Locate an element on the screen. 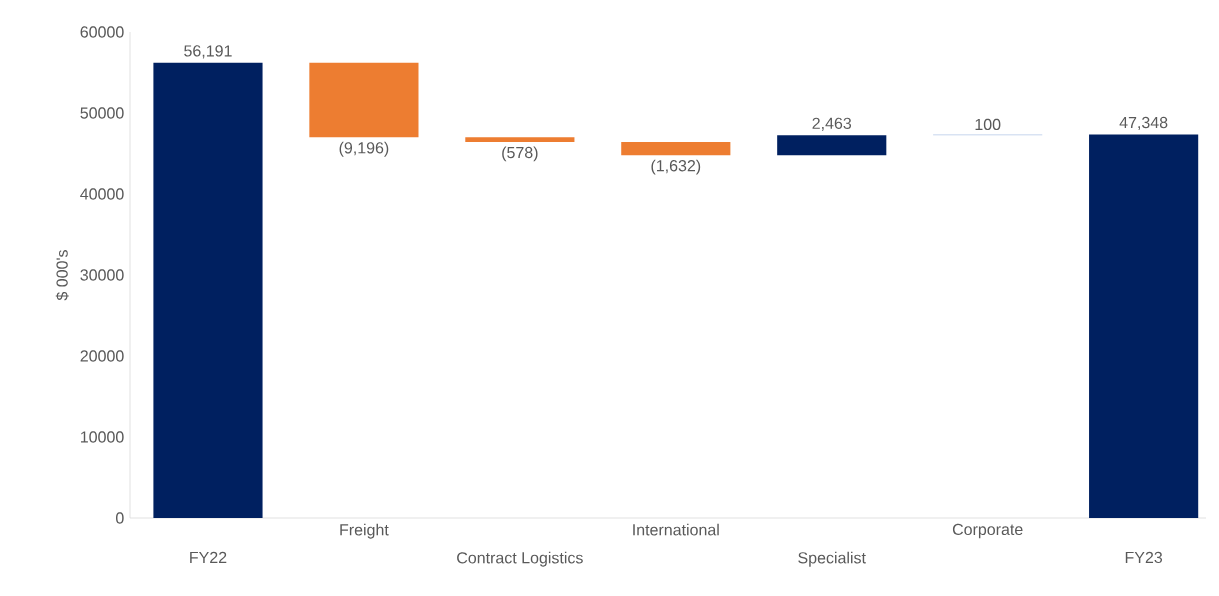 The image size is (1219, 596). x-tick-label: Corporate is located at coordinates (987, 531).